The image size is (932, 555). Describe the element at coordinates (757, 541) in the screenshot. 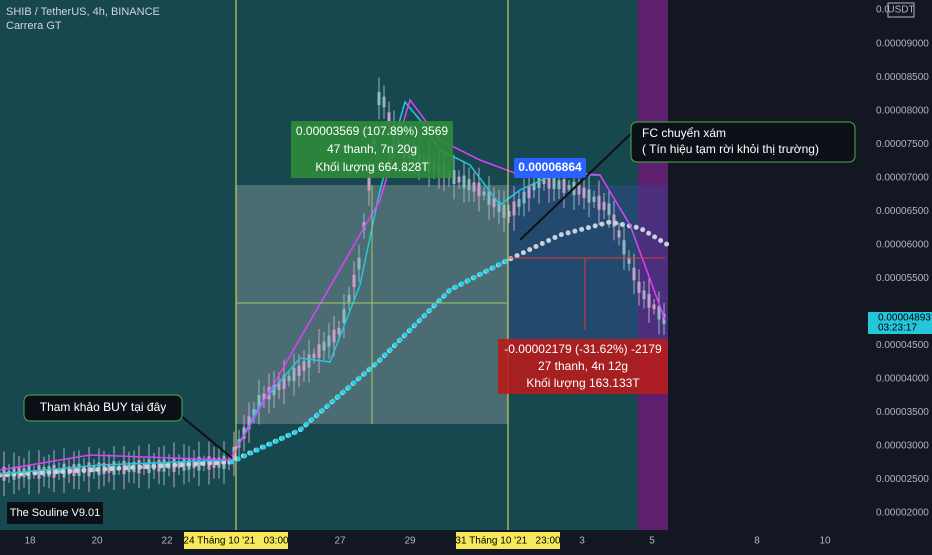

I see `time-label: 8` at that location.